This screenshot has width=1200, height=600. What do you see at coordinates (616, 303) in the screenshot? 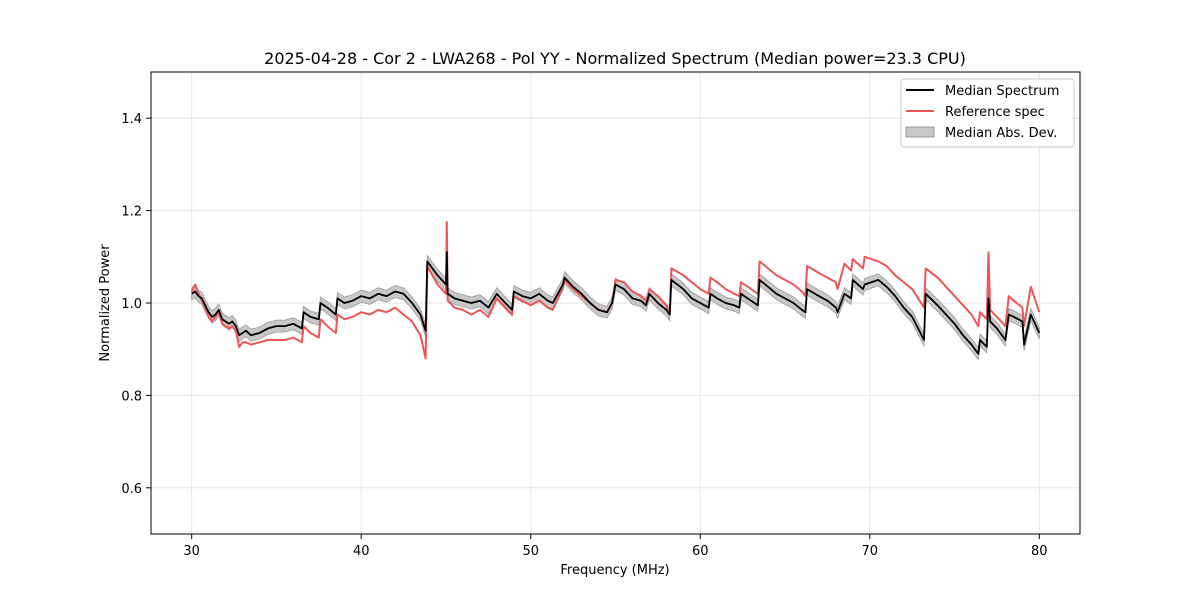
I see `median-spectrum-line` at bounding box center [616, 303].